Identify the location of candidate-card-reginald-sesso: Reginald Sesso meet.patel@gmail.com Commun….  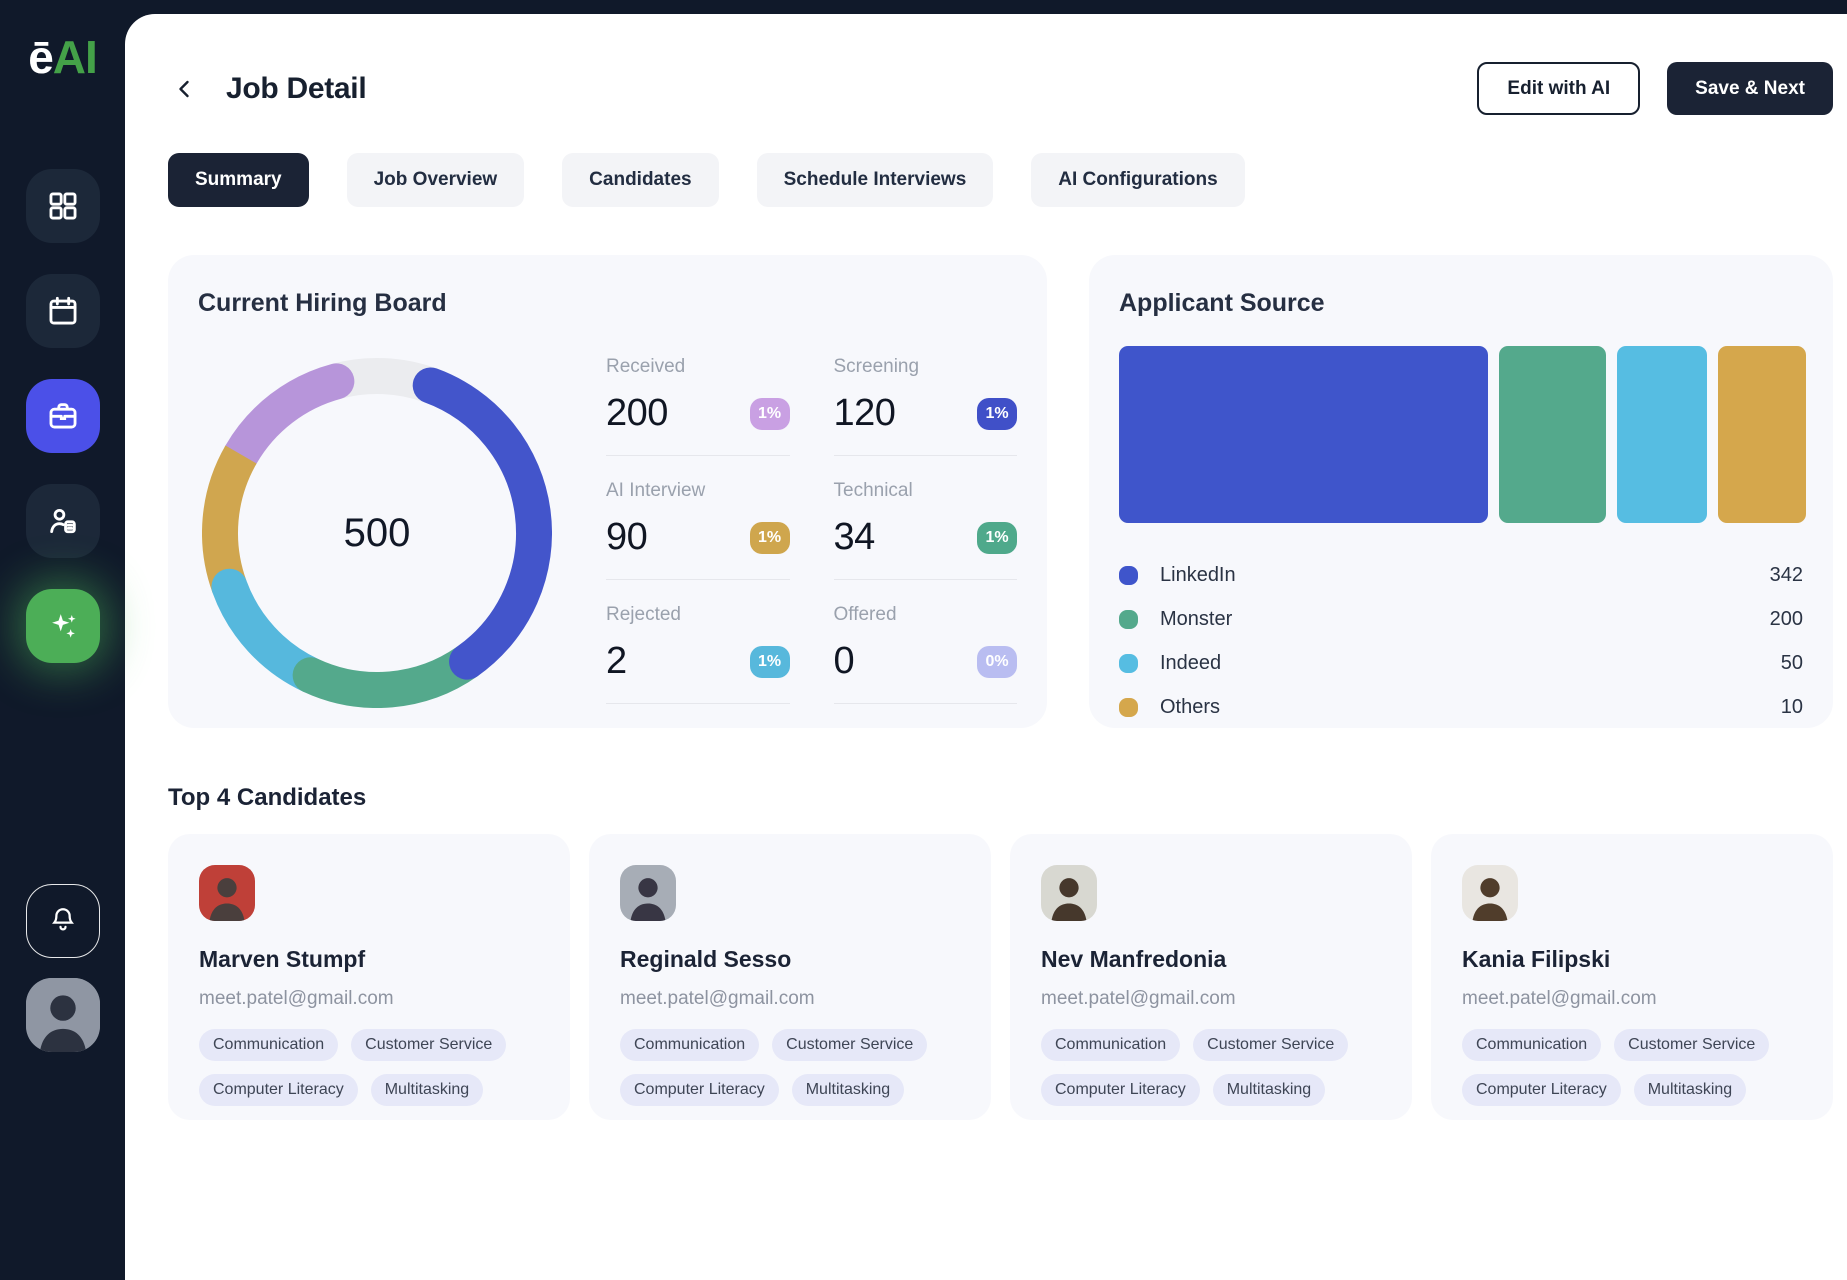
(790, 977).